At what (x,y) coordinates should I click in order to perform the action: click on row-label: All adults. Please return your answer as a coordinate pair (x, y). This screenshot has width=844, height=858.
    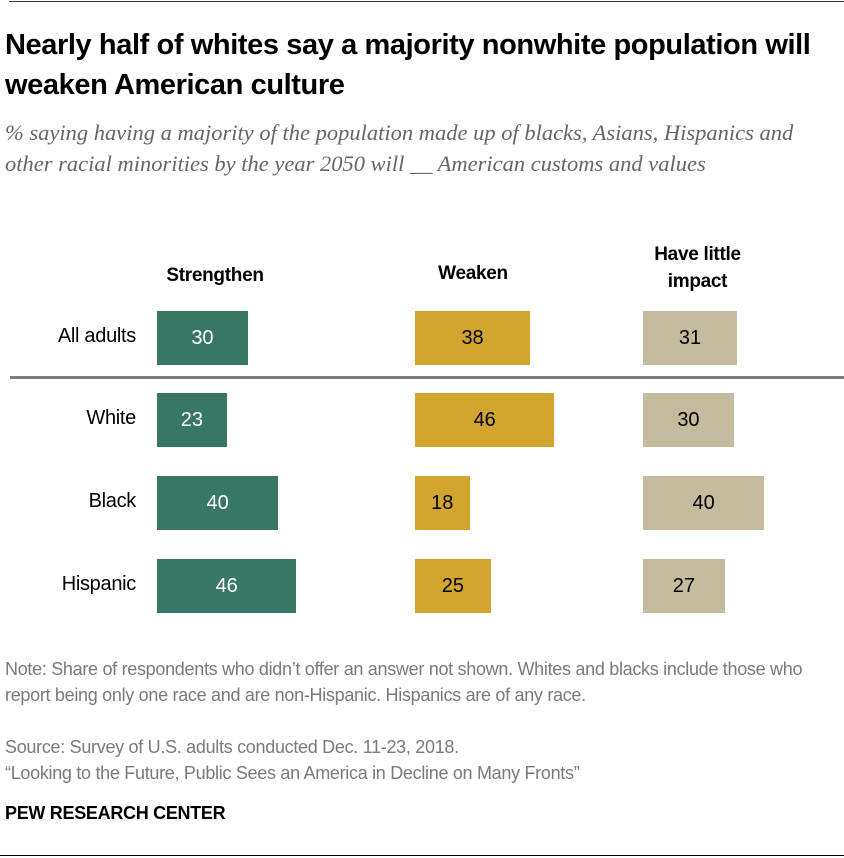
    Looking at the image, I should click on (96, 336).